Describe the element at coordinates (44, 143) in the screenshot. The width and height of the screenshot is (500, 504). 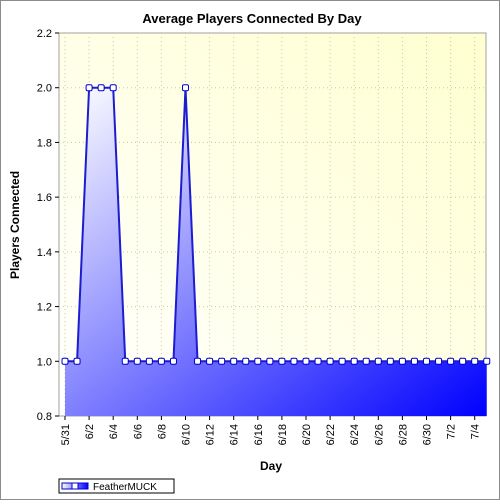
I see `y-tick-label: 1.8` at that location.